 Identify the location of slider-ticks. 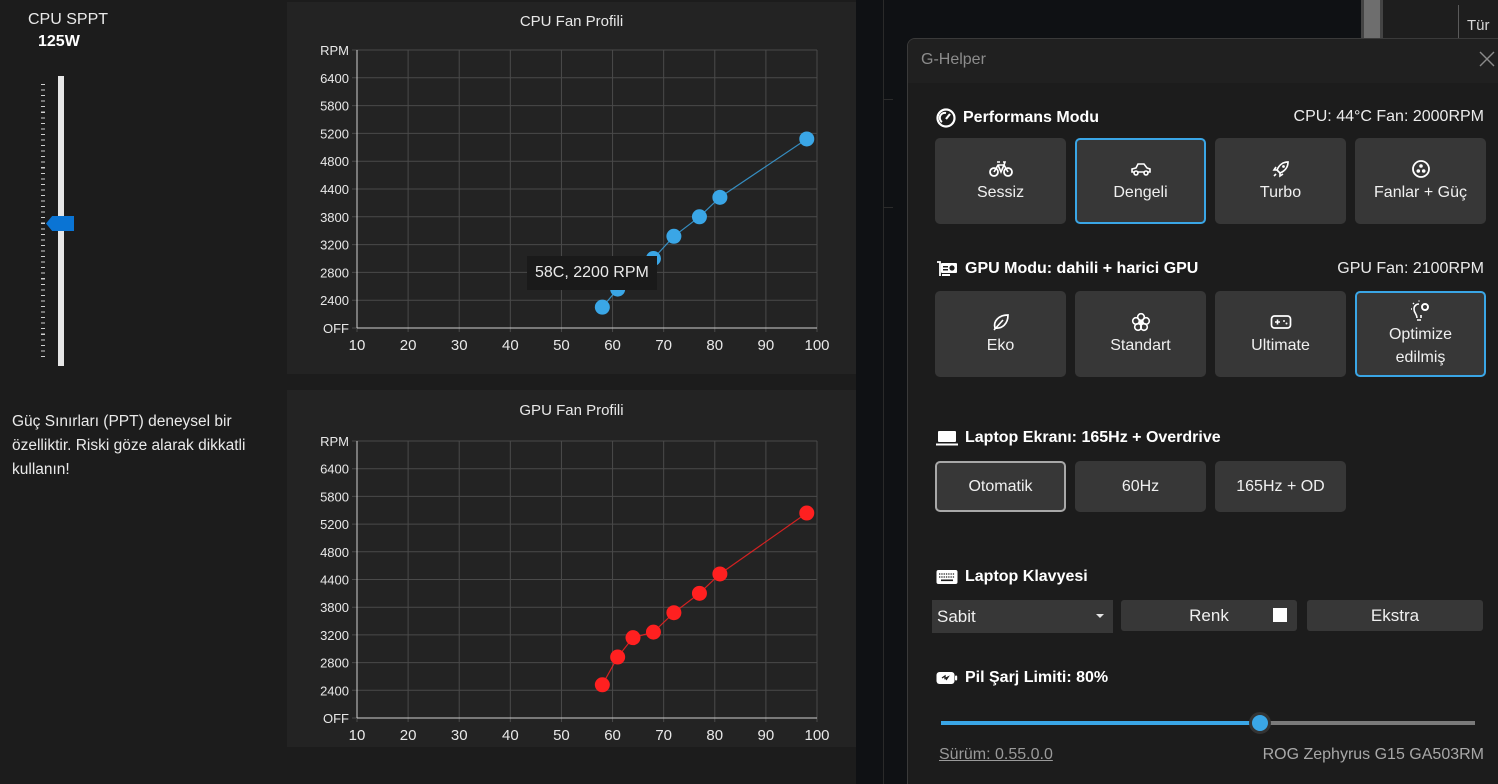
(43, 221).